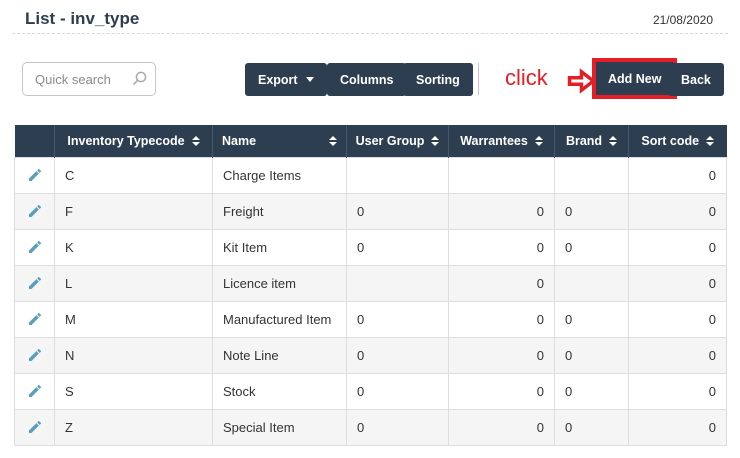 The height and width of the screenshot is (458, 740). I want to click on export-button-label: Export, so click(278, 79).